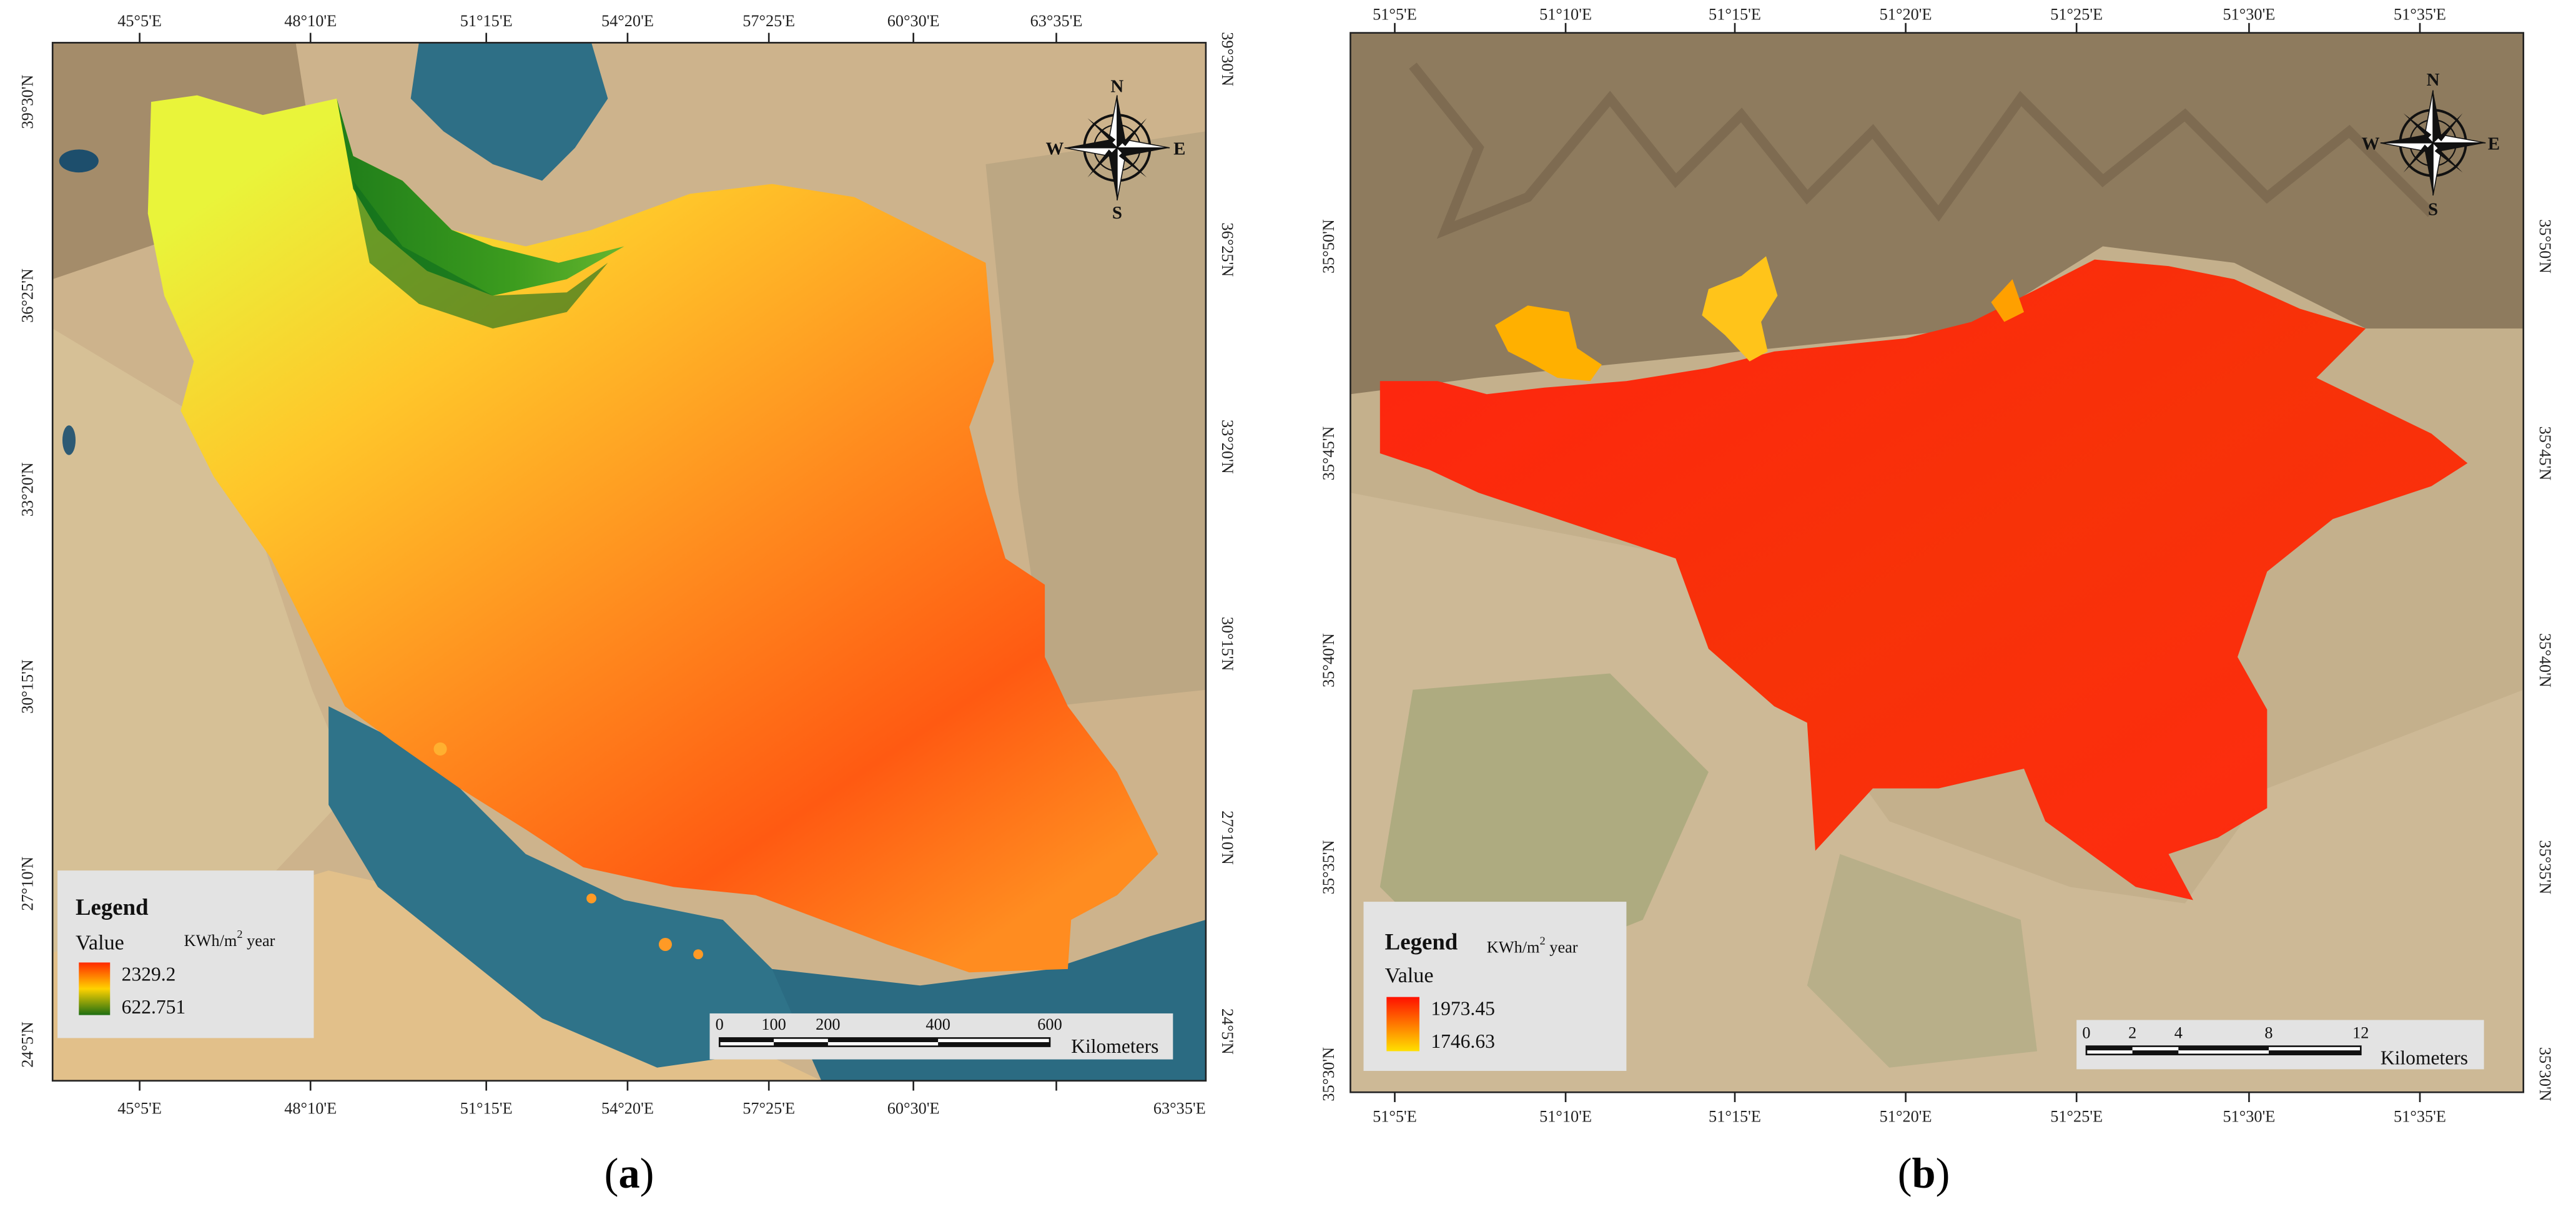  Describe the element at coordinates (2076, 15) in the screenshot. I see `top-tick-label: 51°25'E` at that location.